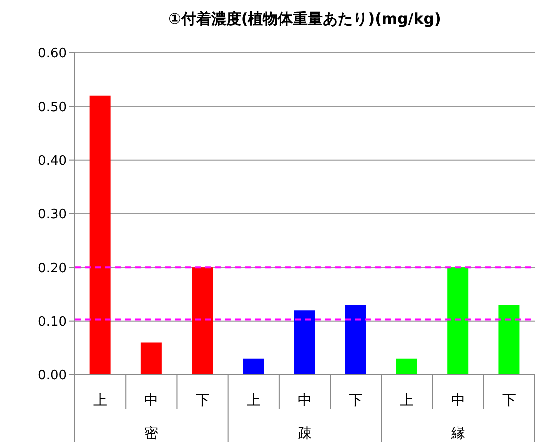 Image resolution: width=535 pixels, height=442 pixels. What do you see at coordinates (52, 215) in the screenshot?
I see `y-tick-label: 0.30` at bounding box center [52, 215].